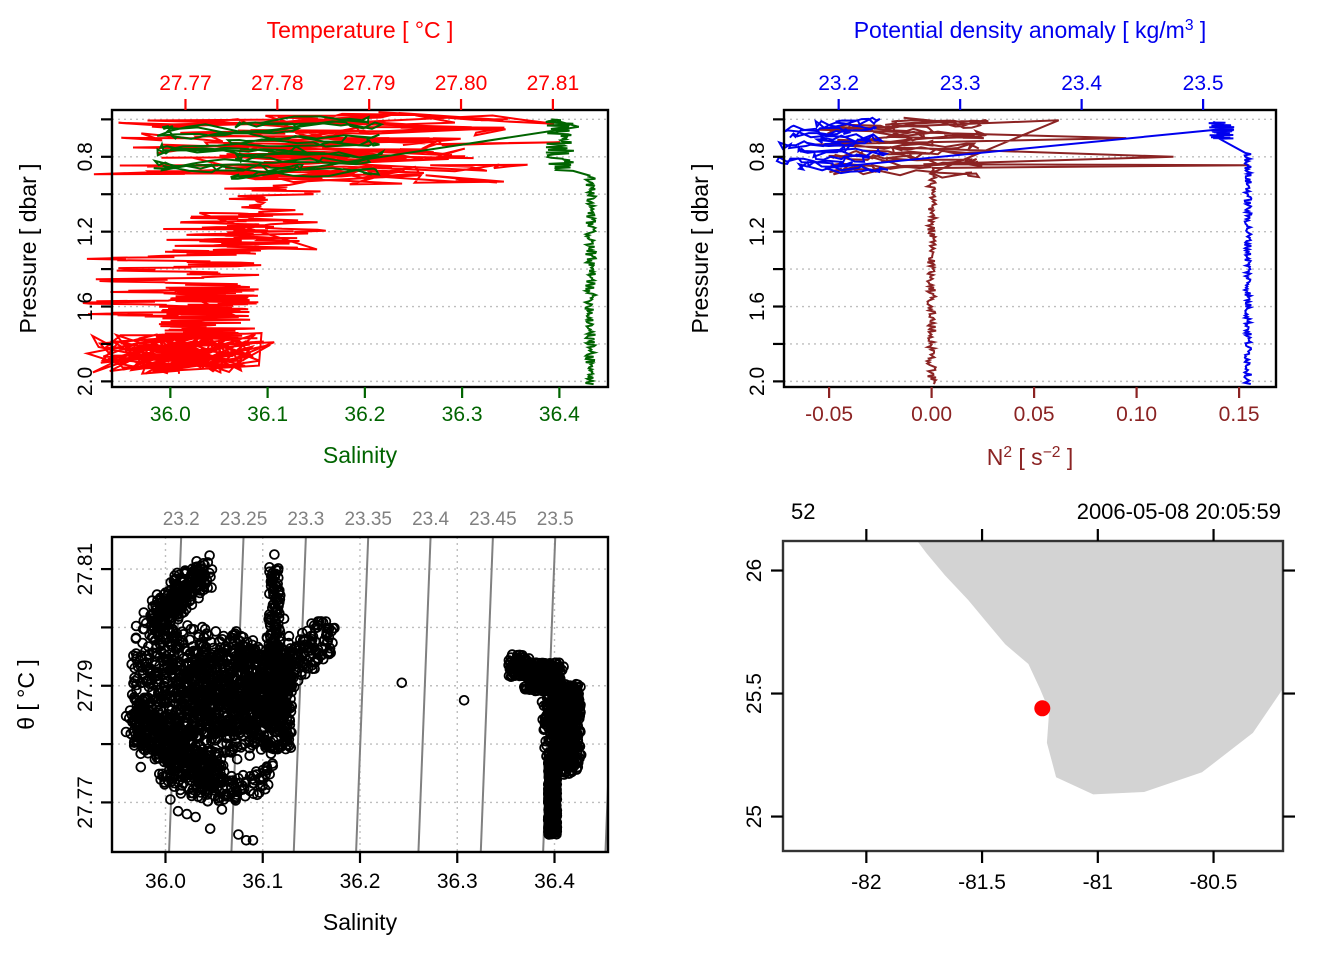  I want to click on pressure-tick-label: 0.8, so click(757, 156).